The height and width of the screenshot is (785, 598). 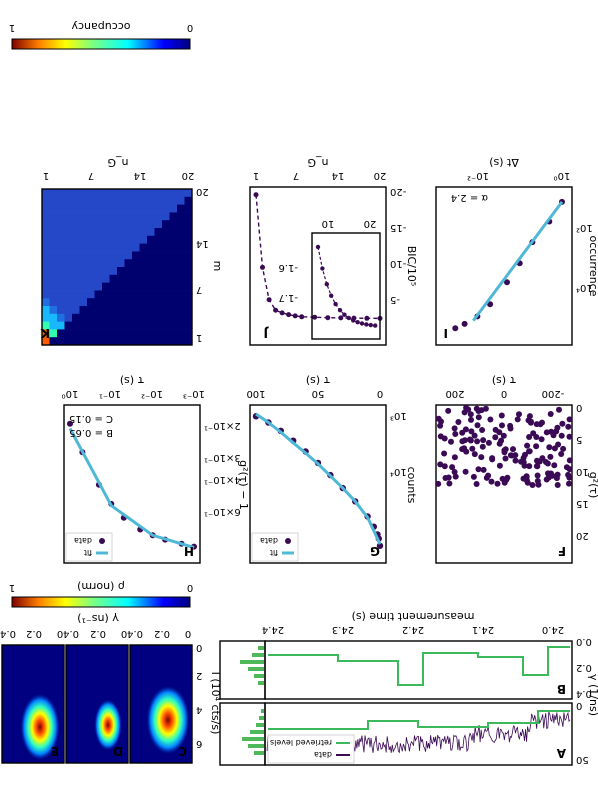 What do you see at coordinates (8, 633) in the screenshot?
I see `e-xtick-2: 0.4` at bounding box center [8, 633].